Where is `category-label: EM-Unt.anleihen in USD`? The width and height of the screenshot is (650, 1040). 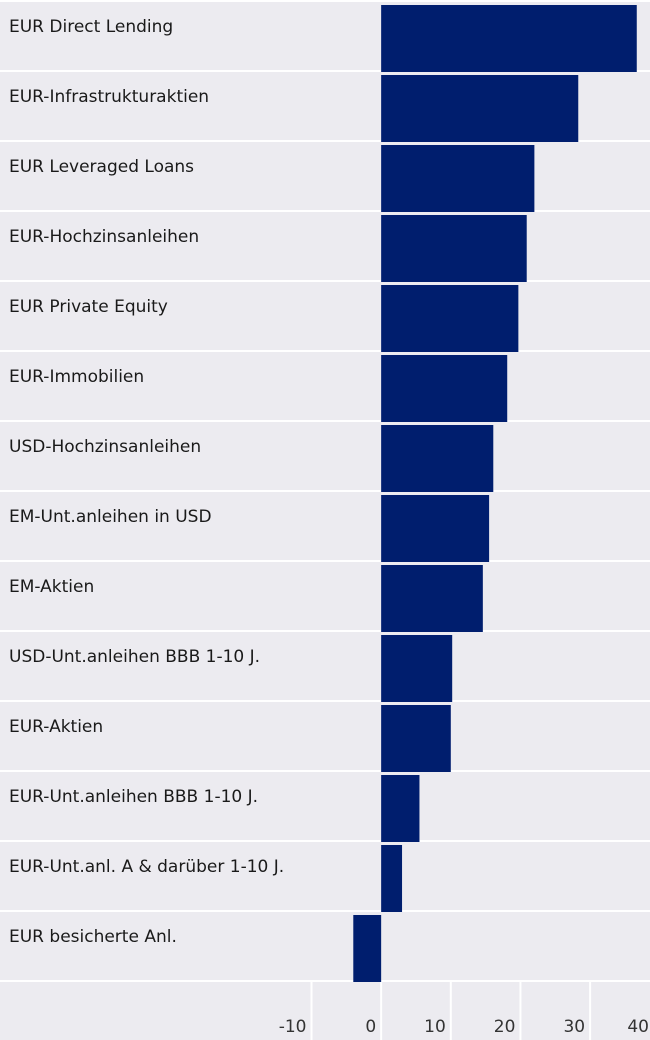 category-label: EM-Unt.anleihen in USD is located at coordinates (110, 517).